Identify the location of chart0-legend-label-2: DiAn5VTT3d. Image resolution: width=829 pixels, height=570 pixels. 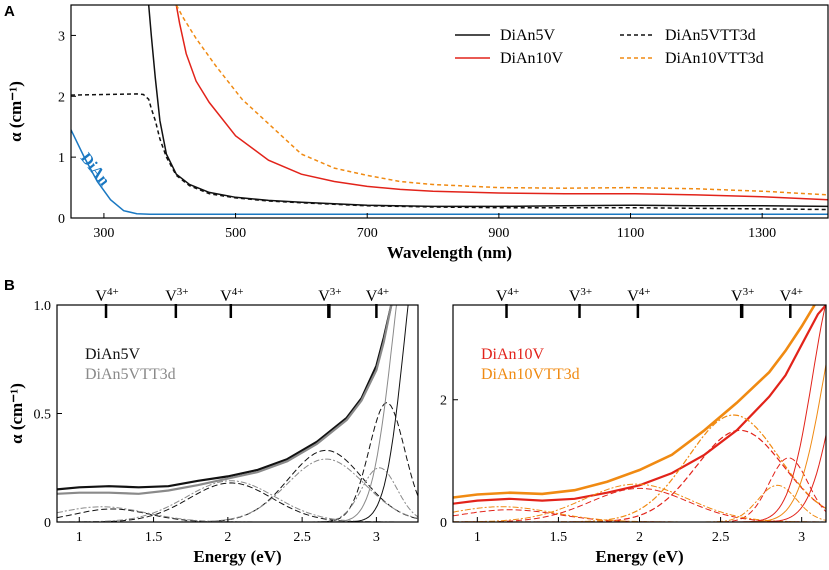
(710, 35).